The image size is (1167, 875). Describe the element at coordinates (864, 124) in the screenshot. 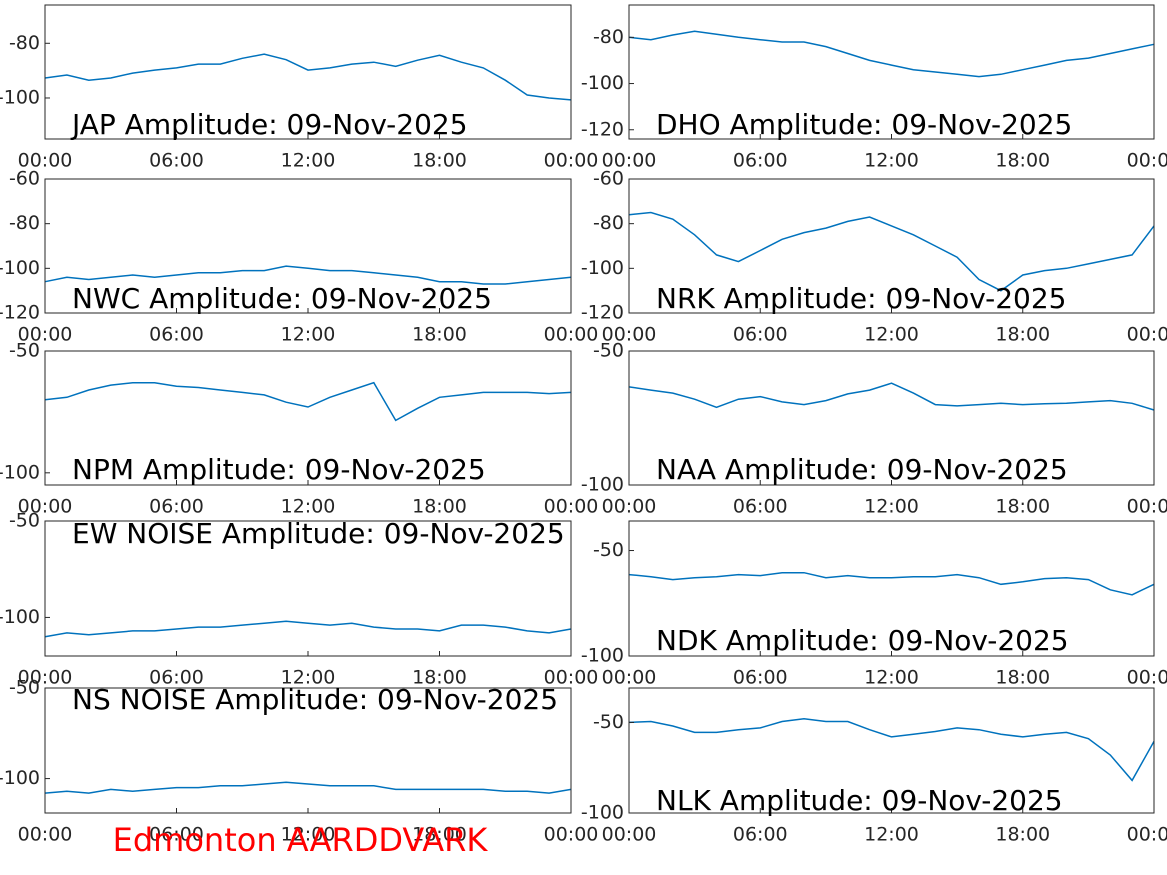

I see `subplot-title: DHO Amplitude: 09-Nov-2025` at that location.